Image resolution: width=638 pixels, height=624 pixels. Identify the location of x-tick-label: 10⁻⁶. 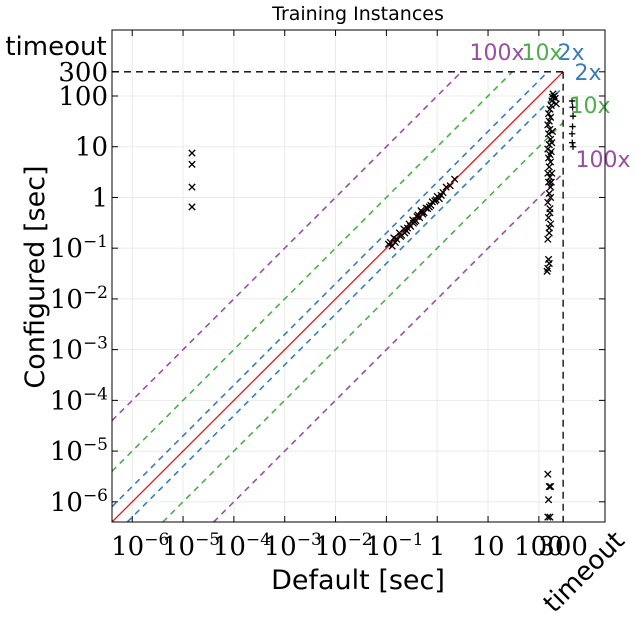
(140, 546).